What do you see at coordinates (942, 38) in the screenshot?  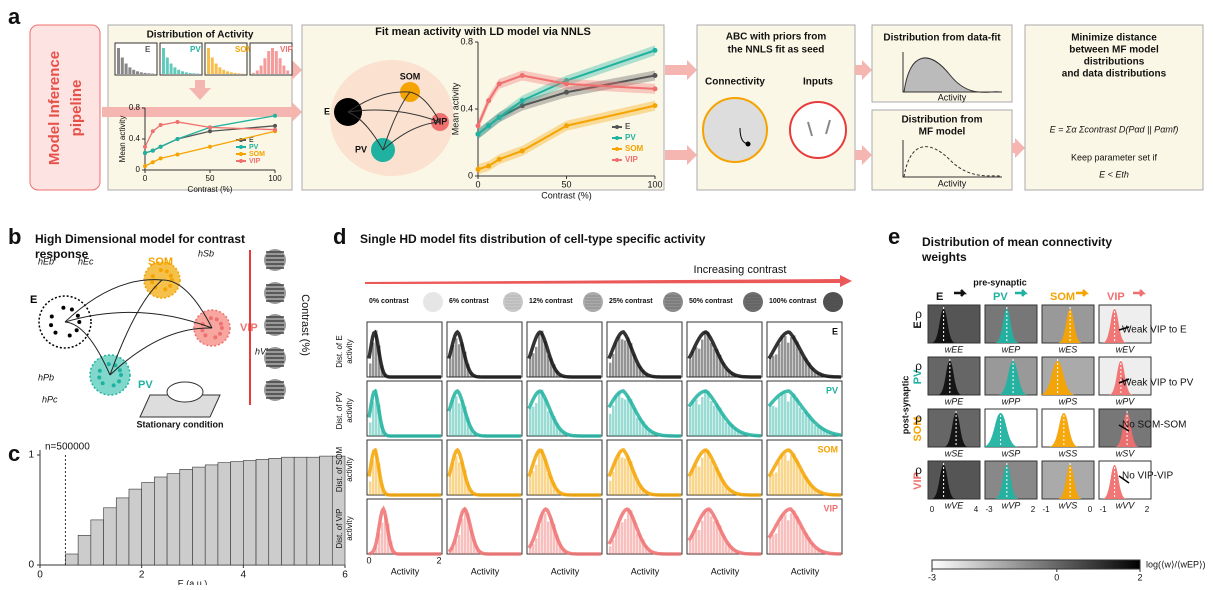 I see `box-title: Distribution from data-fit` at bounding box center [942, 38].